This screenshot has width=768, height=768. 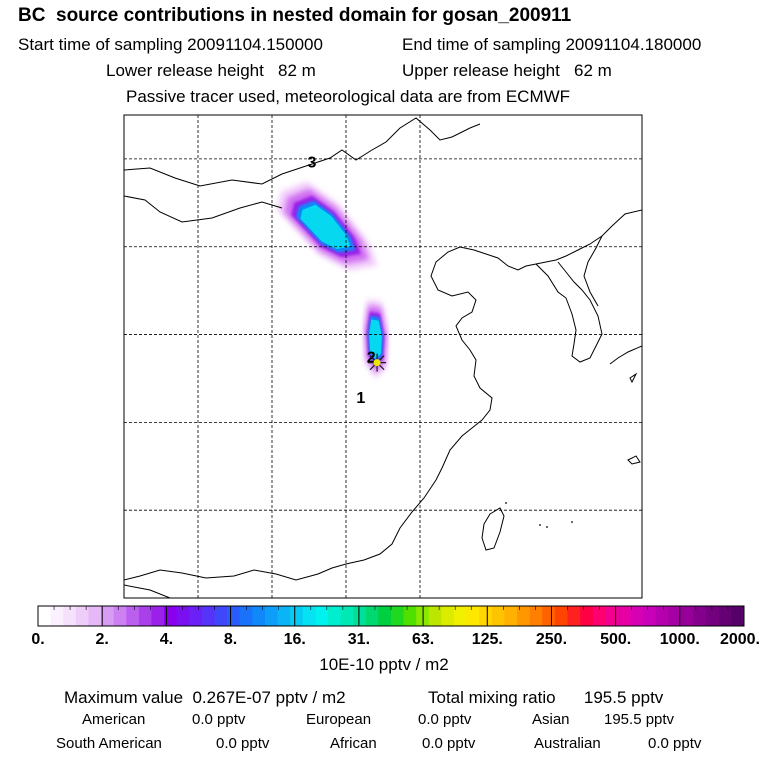 I want to click on african-label: African, so click(x=353, y=743).